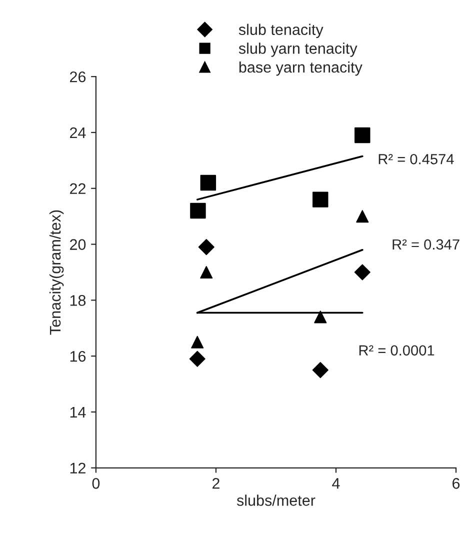 This screenshot has height=559, width=475. Describe the element at coordinates (96, 483) in the screenshot. I see `x-tick-label: 0` at that location.